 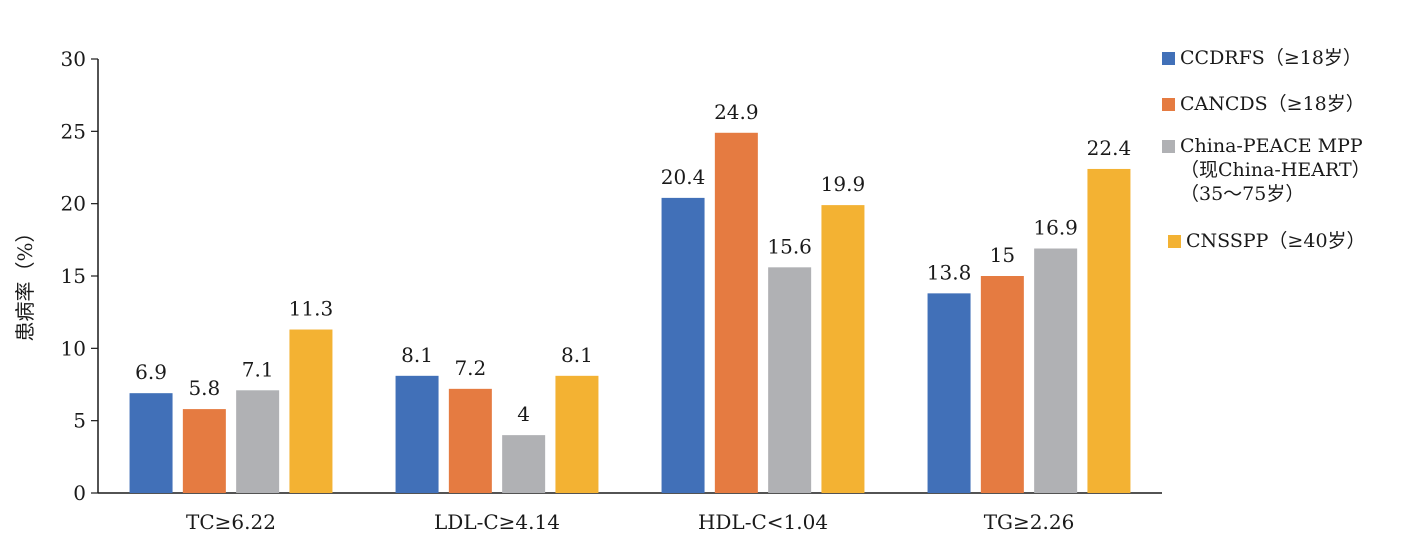 I want to click on x-tick-label: TG≥2.26, so click(x=1029, y=522).